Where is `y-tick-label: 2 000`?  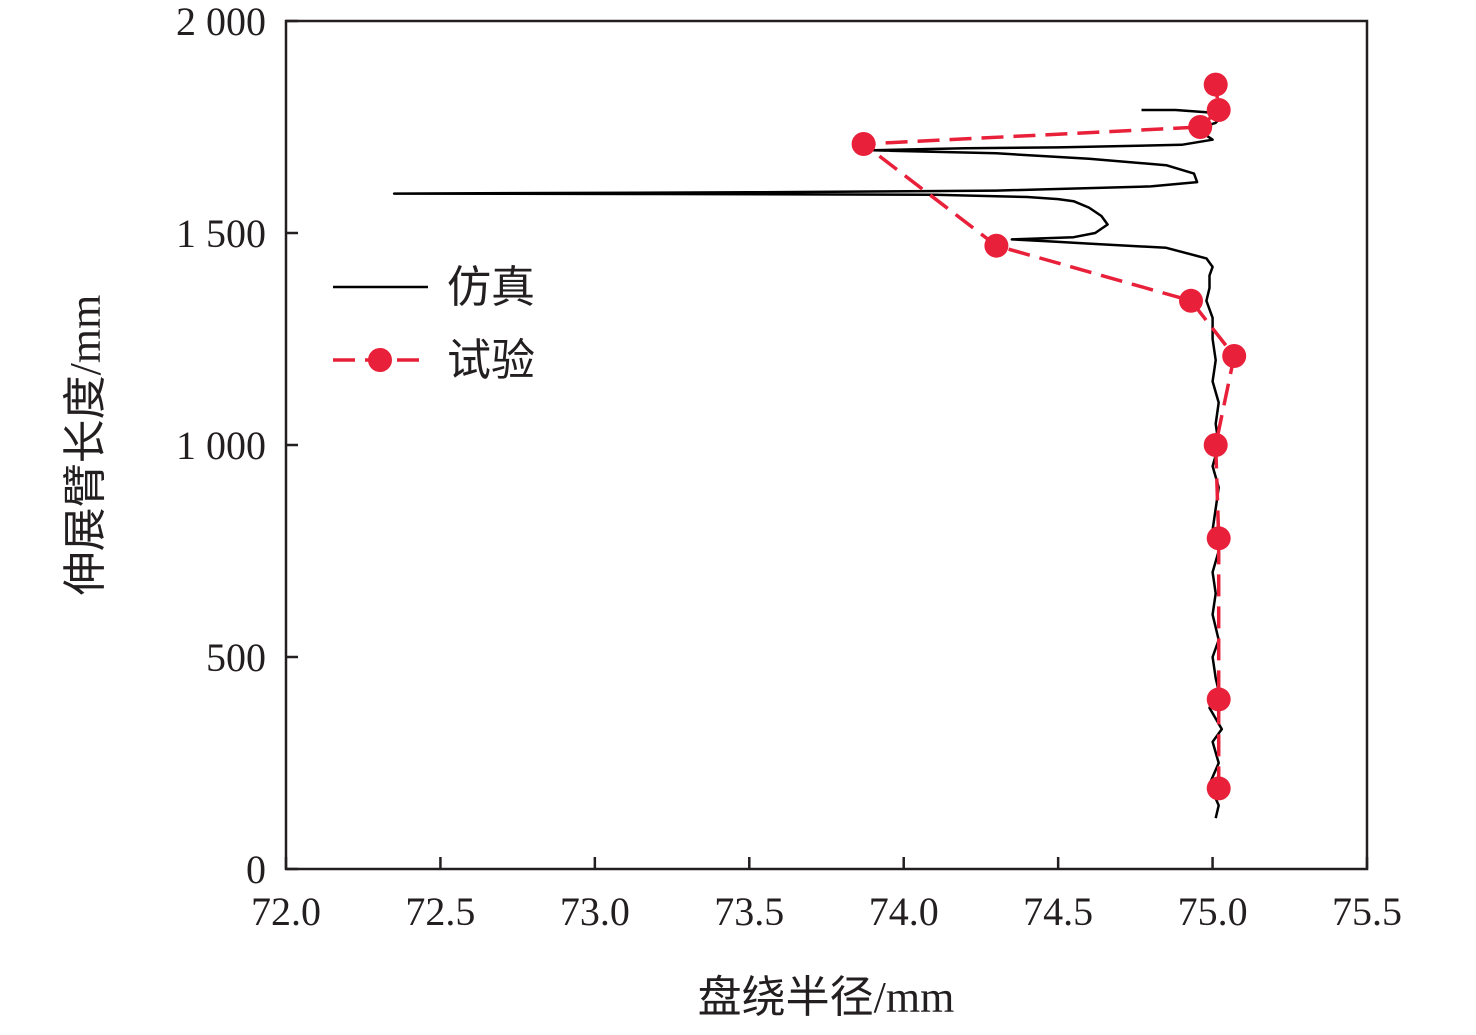
y-tick-label: 2 000 is located at coordinates (221, 22).